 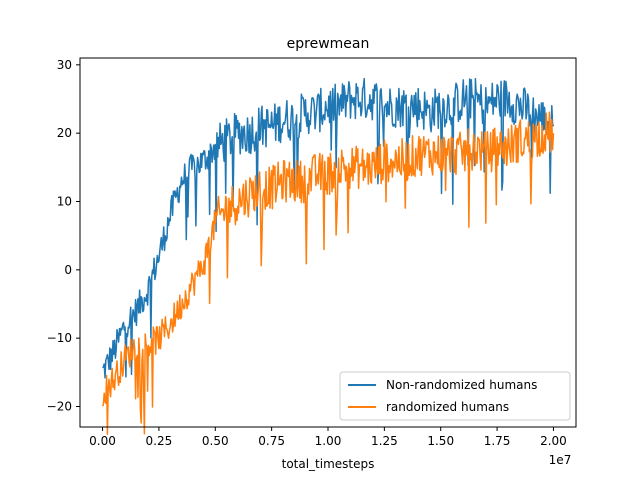 What do you see at coordinates (447, 407) in the screenshot?
I see `legend-label-randomized: randomized humans` at bounding box center [447, 407].